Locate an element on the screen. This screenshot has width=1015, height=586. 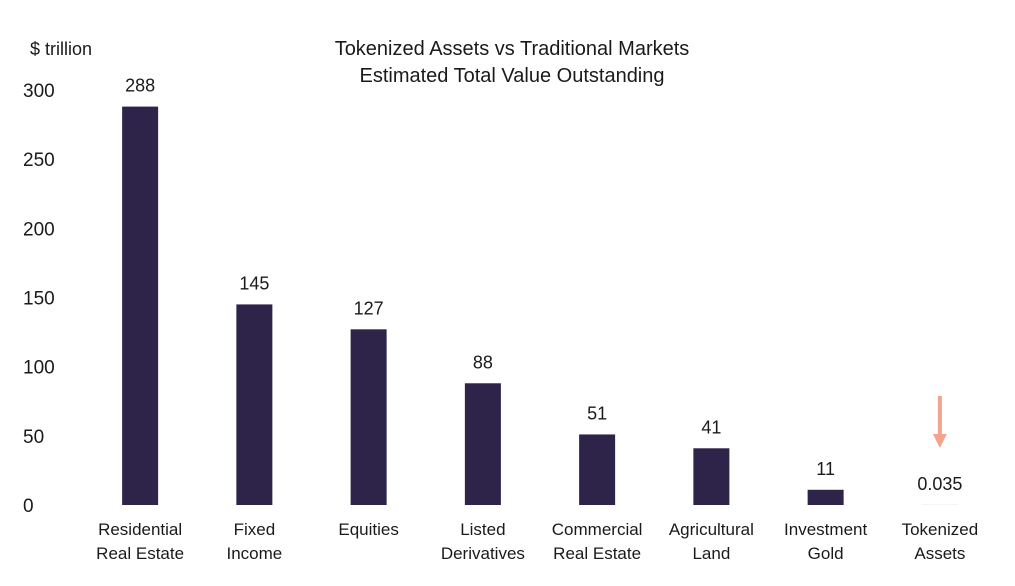
x-tick-label: Equities is located at coordinates (368, 529).